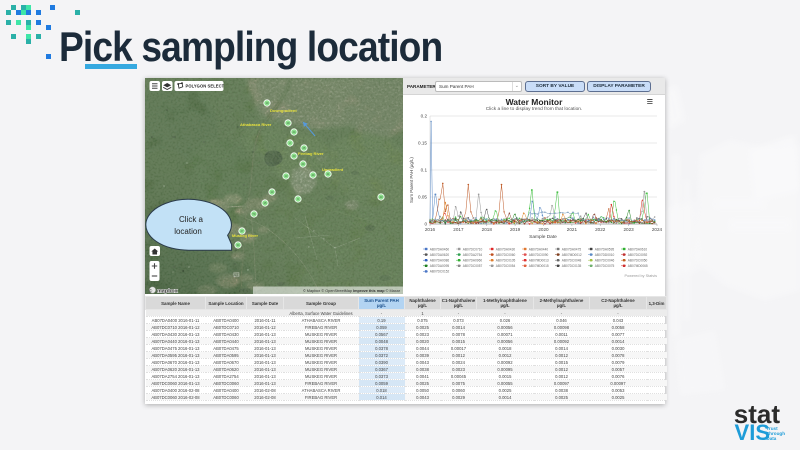 The height and width of the screenshot is (450, 800). Describe the element at coordinates (313, 175) in the screenshot. I see `svg-text: 40` at that location.